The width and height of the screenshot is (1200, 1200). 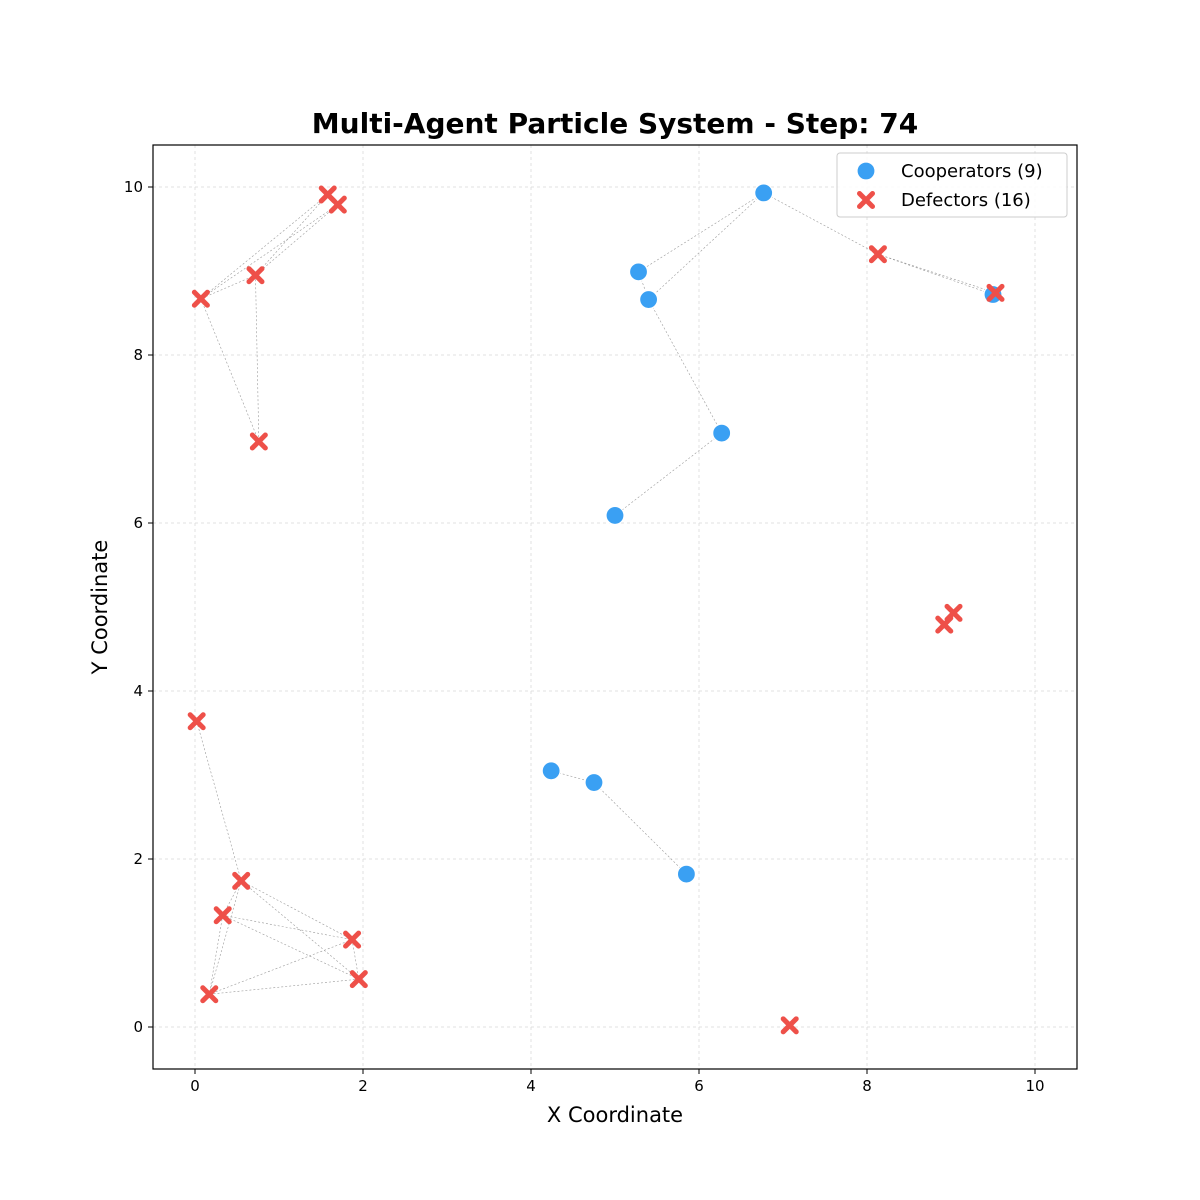 What do you see at coordinates (866, 171) in the screenshot?
I see `legend-marker-cooperators` at bounding box center [866, 171].